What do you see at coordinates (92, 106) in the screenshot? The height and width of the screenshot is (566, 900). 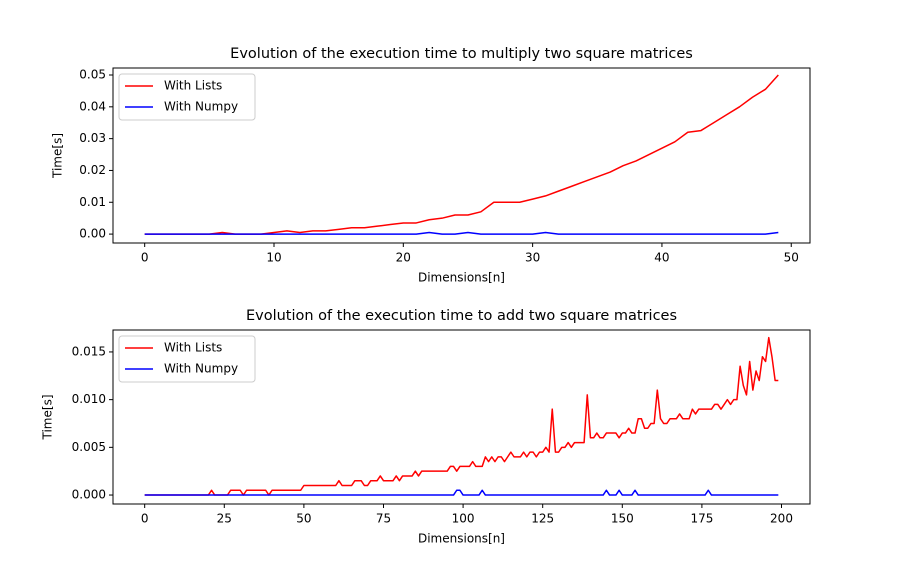 I see `y-tick-label: 0.04` at bounding box center [92, 106].